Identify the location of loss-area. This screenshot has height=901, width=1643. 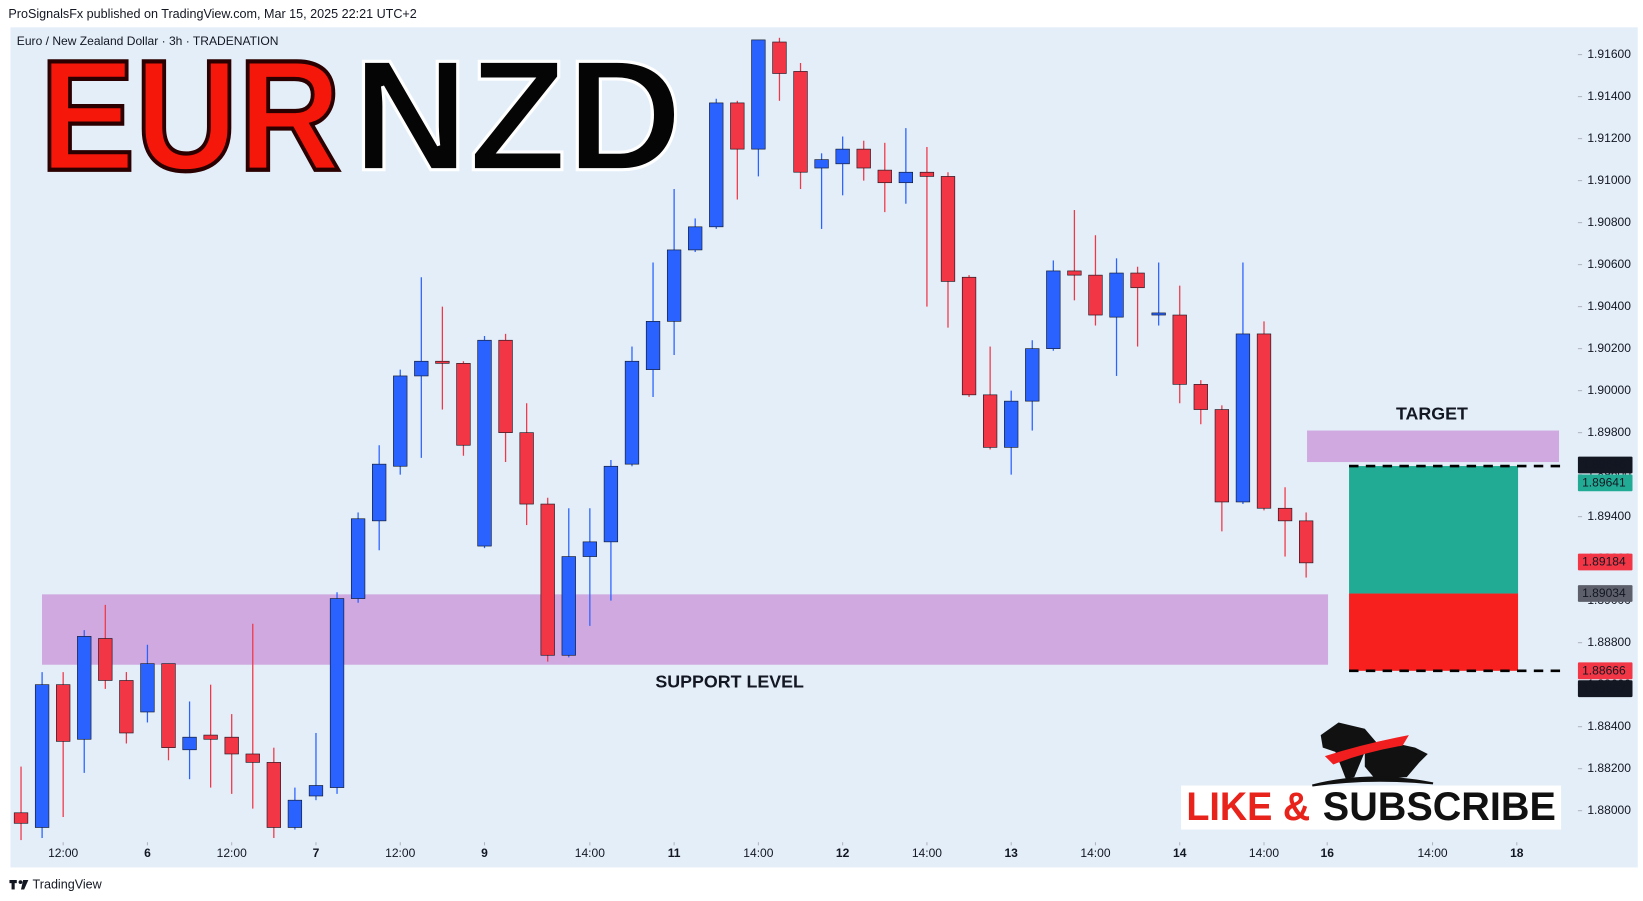
(1434, 632).